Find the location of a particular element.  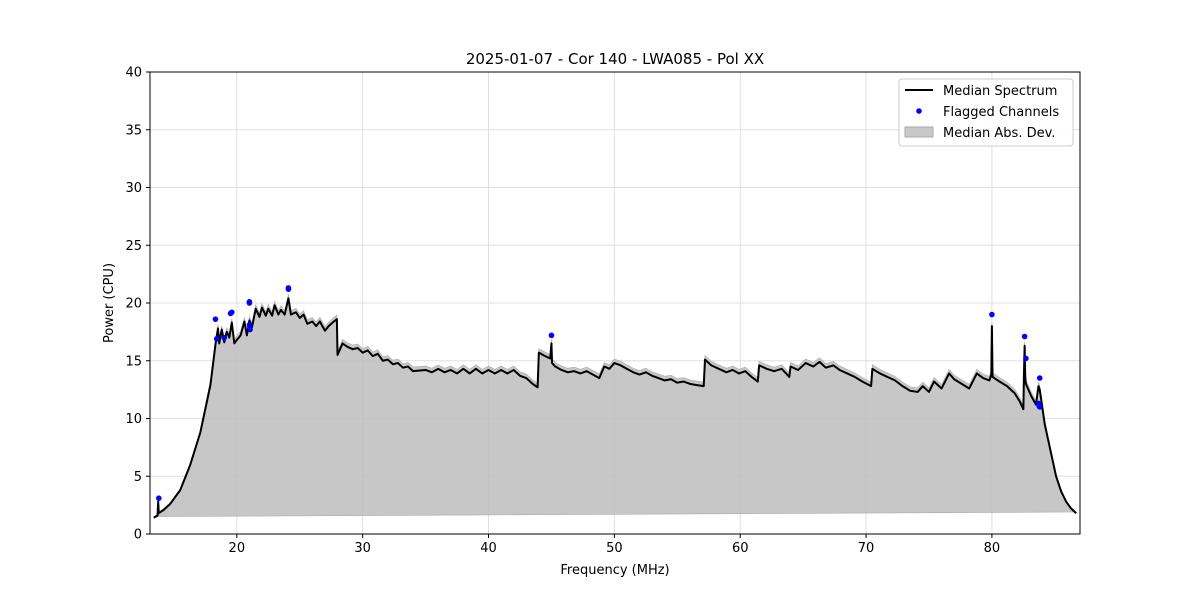

y-tick-label: 15 is located at coordinates (133, 361).